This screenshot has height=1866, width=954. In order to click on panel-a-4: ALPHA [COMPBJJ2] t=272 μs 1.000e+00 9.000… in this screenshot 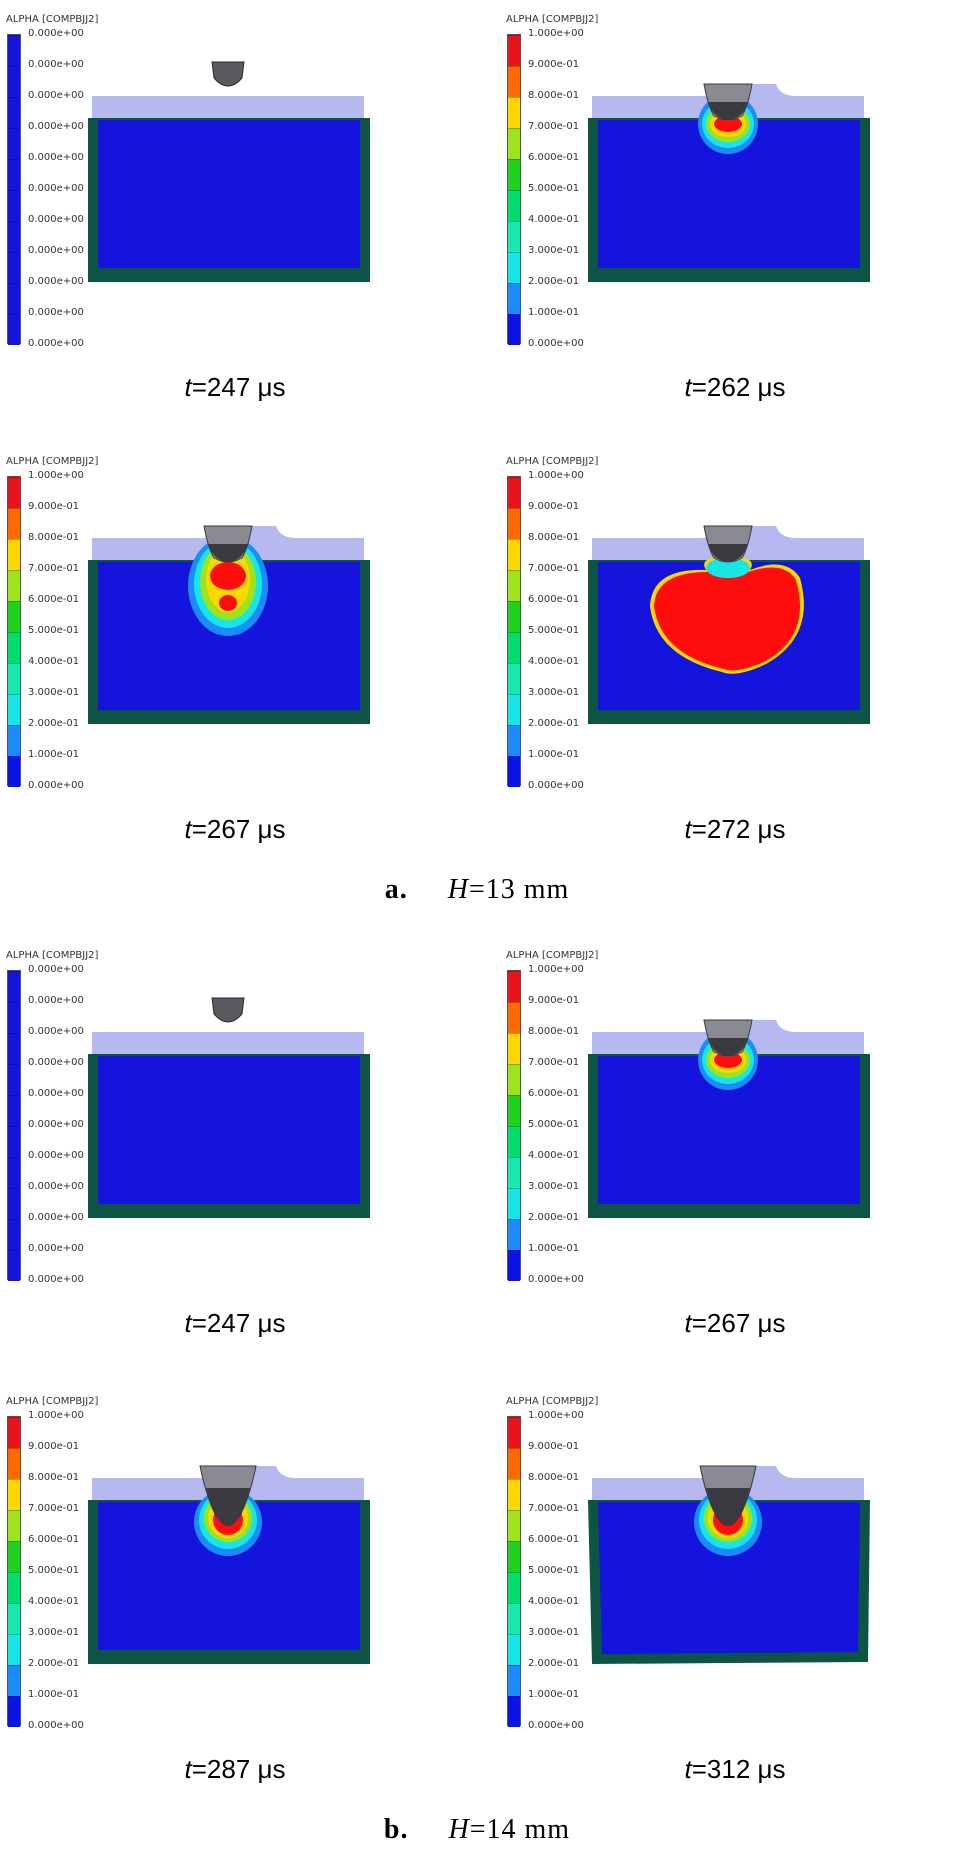, I will do `click(727, 666)`.